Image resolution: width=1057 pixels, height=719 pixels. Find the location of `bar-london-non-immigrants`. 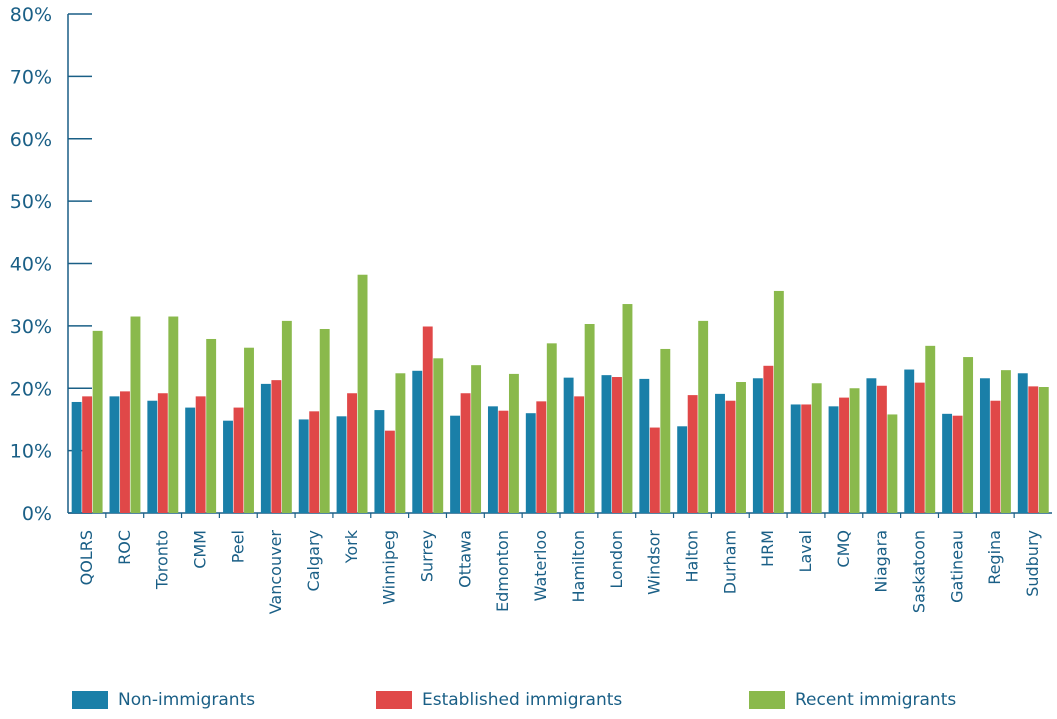

bar-london-non-immigrants is located at coordinates (606, 444).